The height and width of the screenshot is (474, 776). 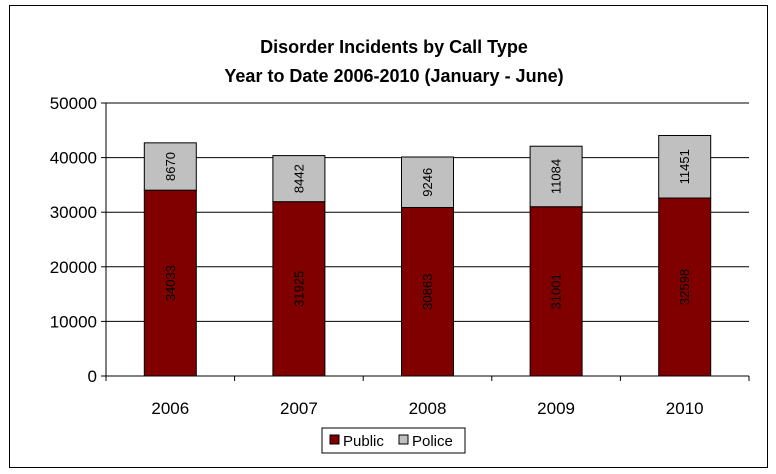 I want to click on data-label: 8670, so click(x=170, y=166).